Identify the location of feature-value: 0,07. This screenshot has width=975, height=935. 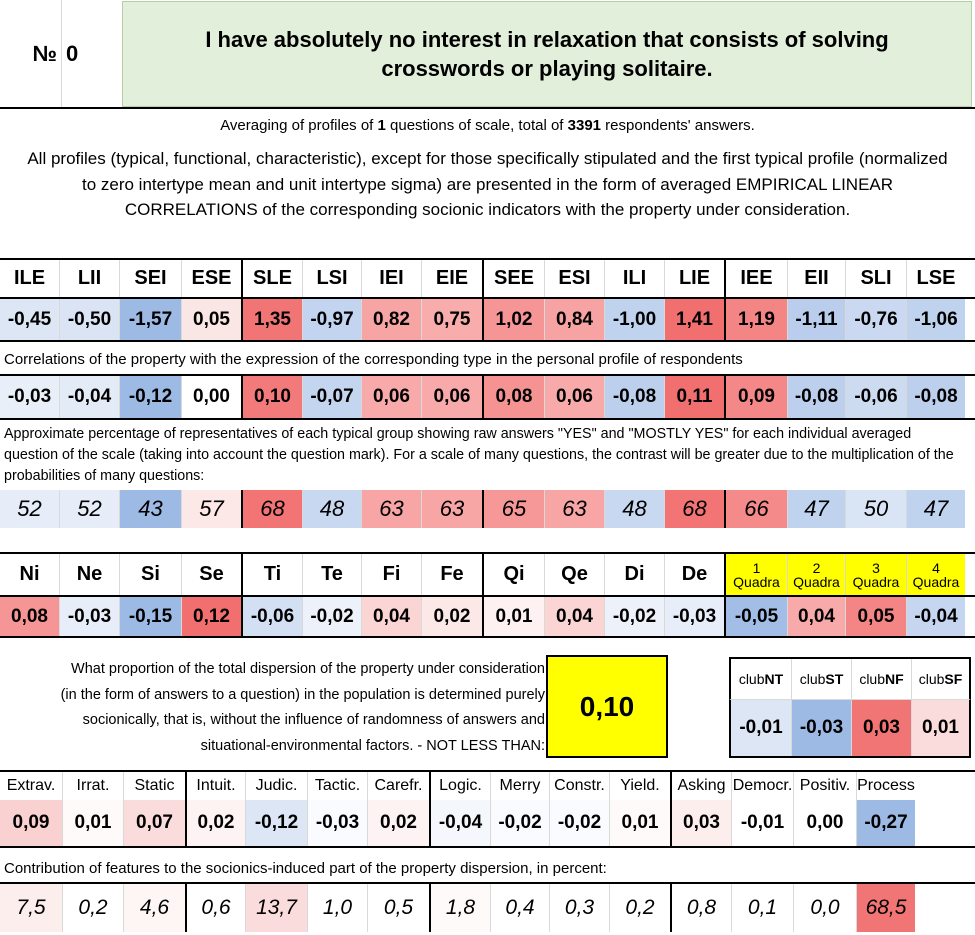
(154, 823).